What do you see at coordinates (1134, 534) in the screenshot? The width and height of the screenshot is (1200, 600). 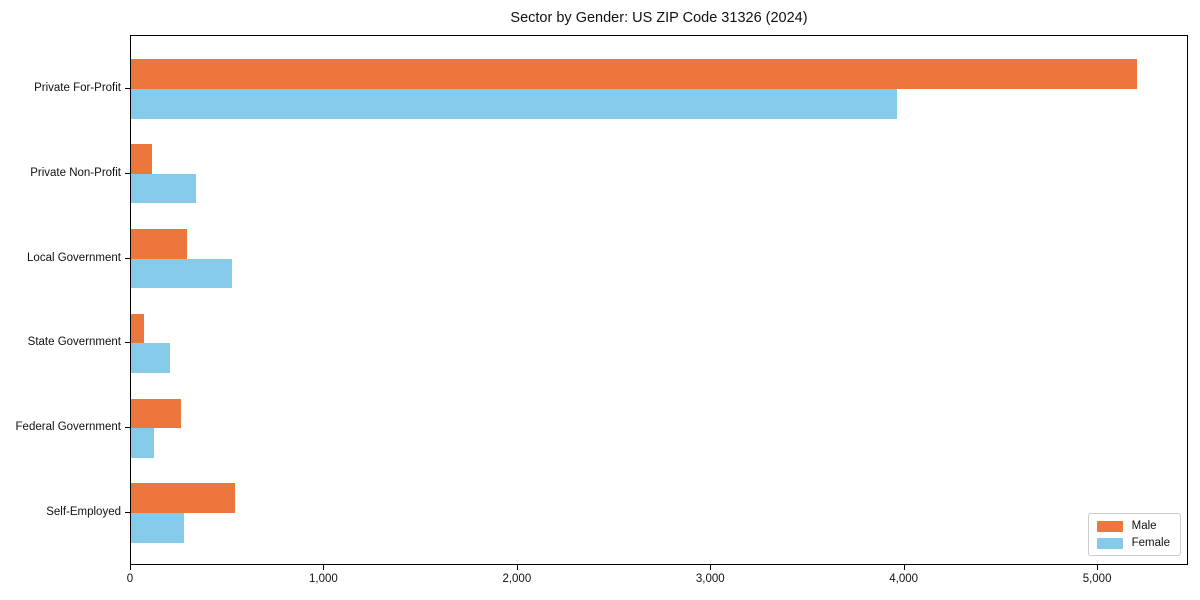 I see `legend: Male Female` at bounding box center [1134, 534].